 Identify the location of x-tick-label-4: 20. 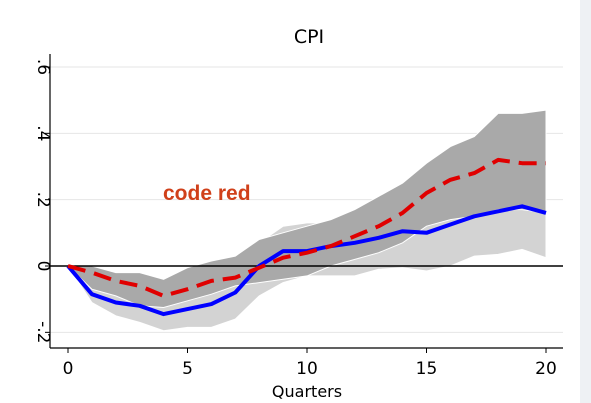
(546, 369).